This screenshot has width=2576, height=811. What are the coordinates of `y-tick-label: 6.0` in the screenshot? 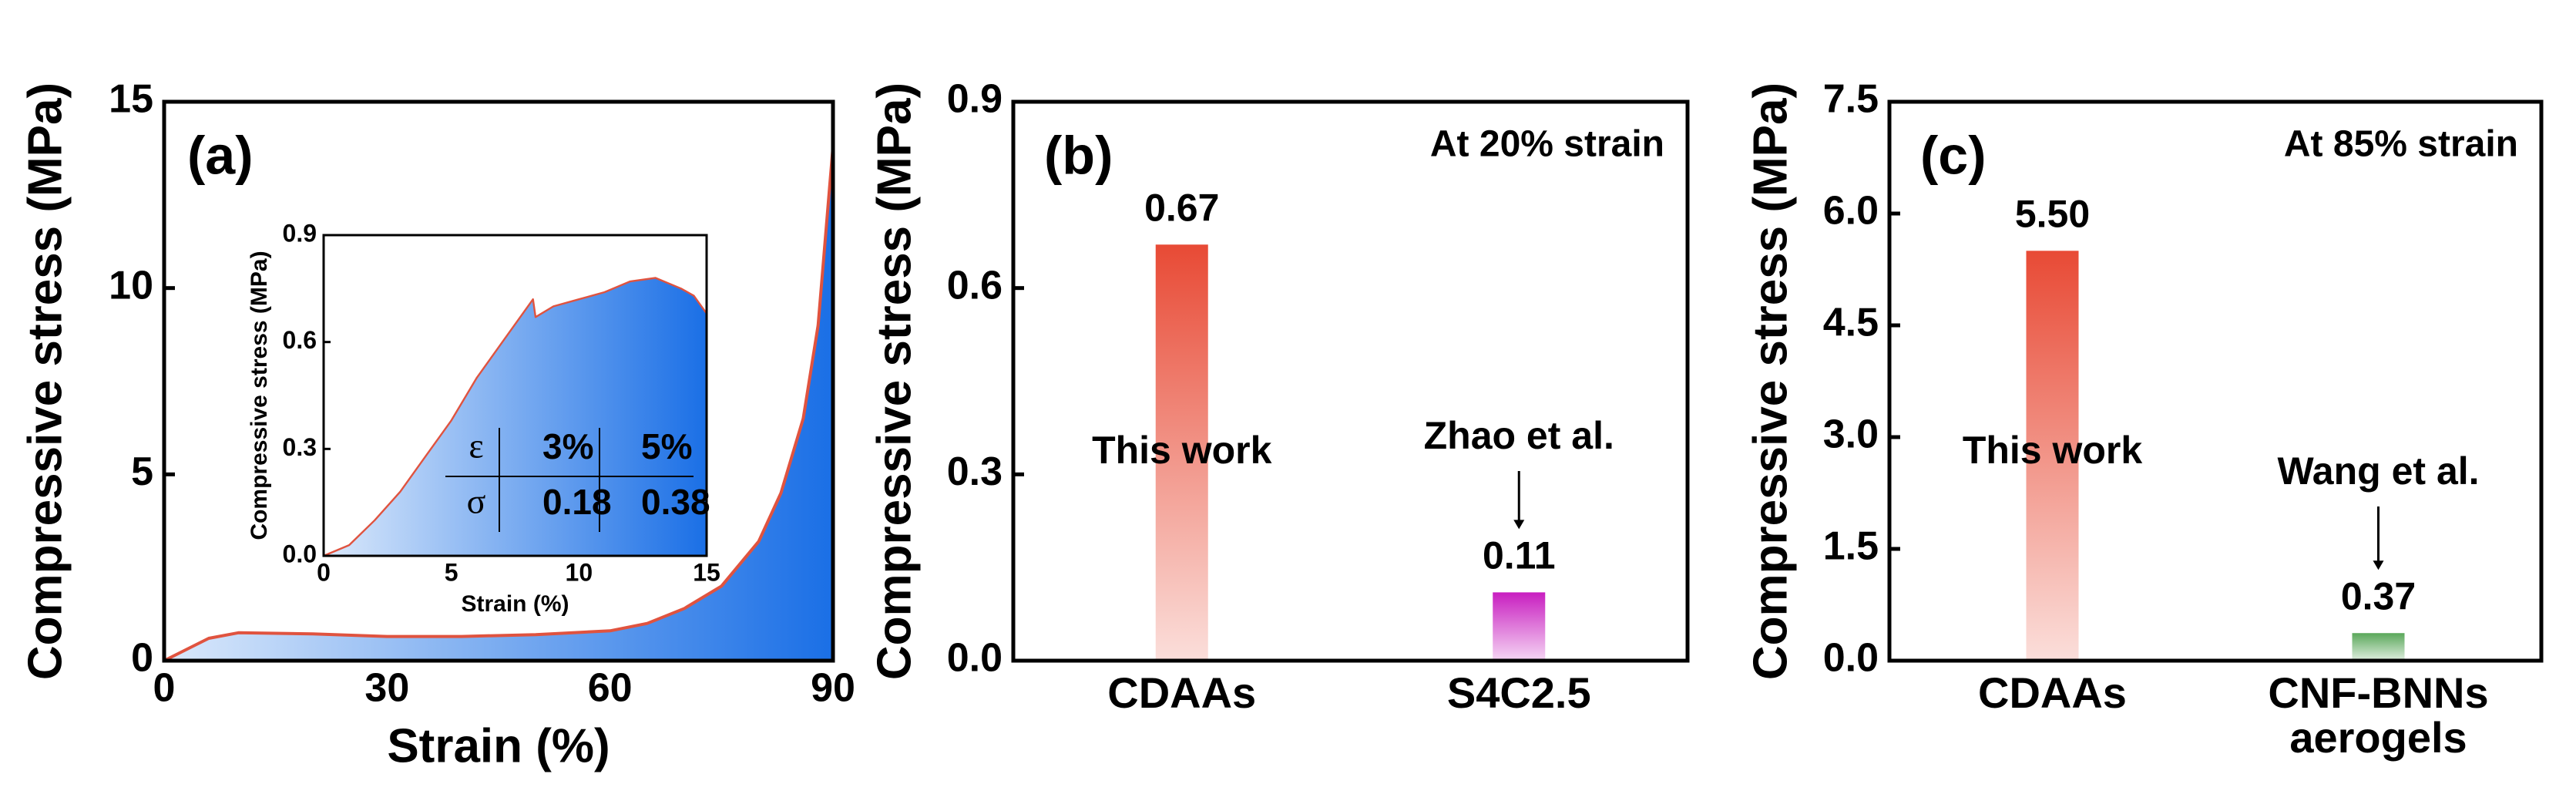 It's located at (1851, 211).